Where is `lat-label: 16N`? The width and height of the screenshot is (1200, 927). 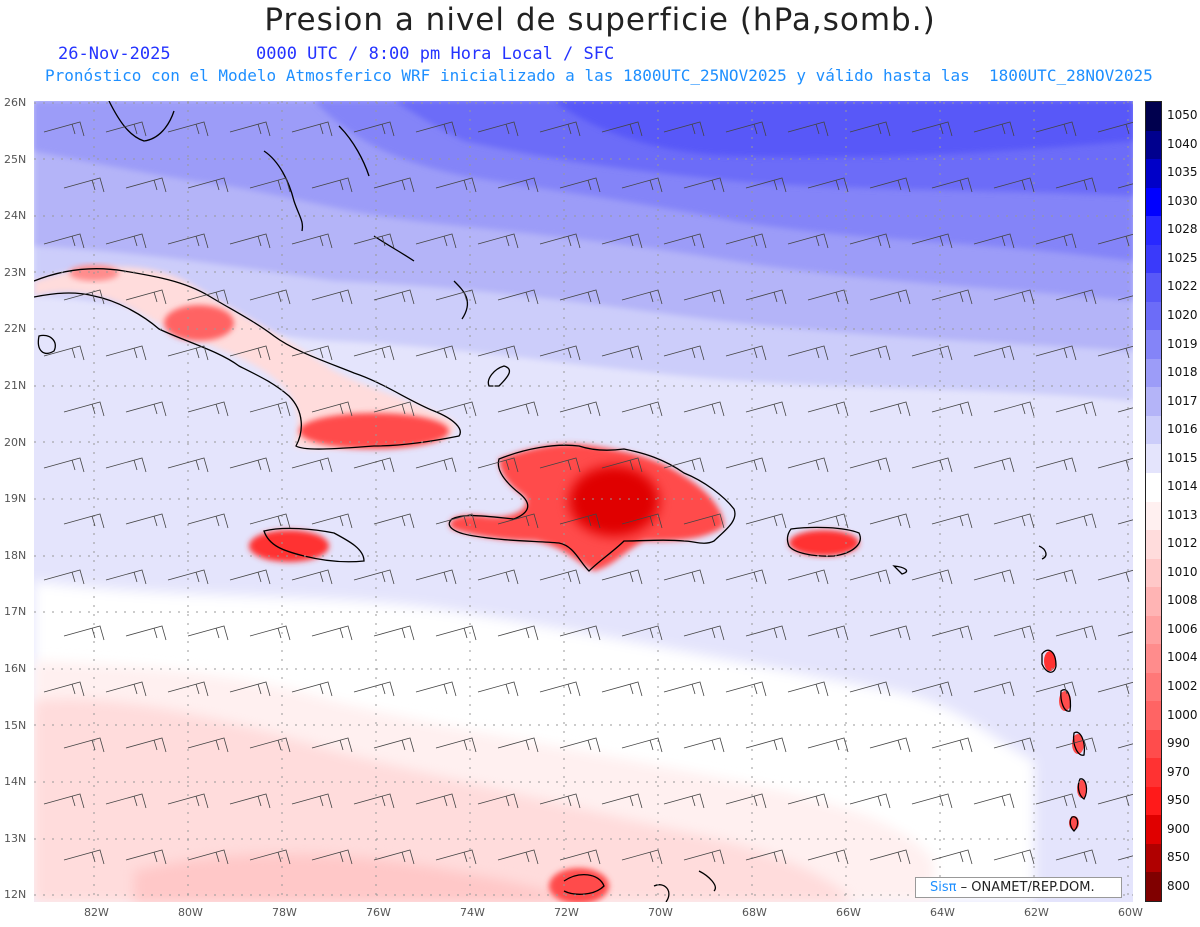
lat-label: 16N is located at coordinates (15, 668).